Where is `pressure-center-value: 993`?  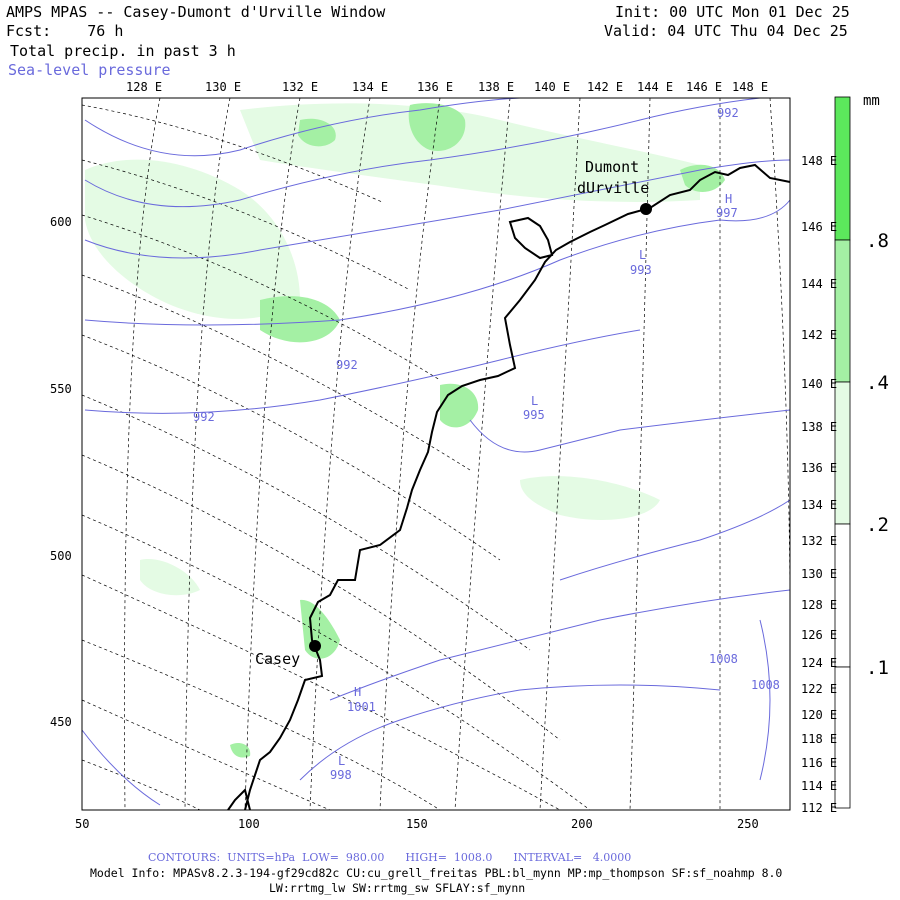
pressure-center-value: 993 is located at coordinates (641, 270).